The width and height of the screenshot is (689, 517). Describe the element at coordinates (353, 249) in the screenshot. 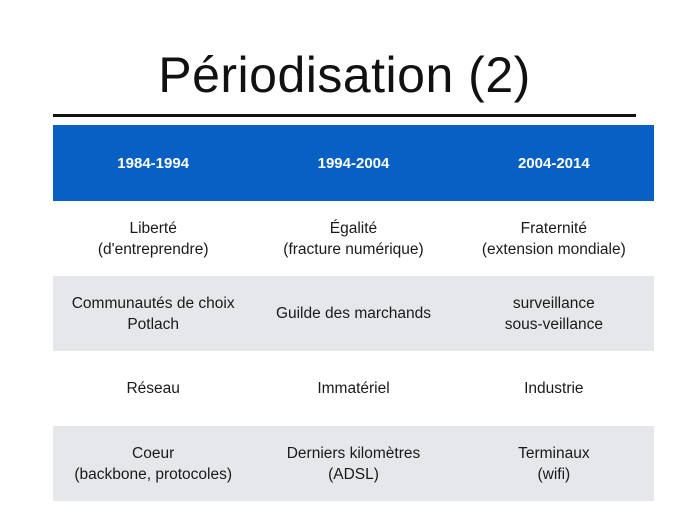

I see `cell-line: (fracture numérique)` at that location.